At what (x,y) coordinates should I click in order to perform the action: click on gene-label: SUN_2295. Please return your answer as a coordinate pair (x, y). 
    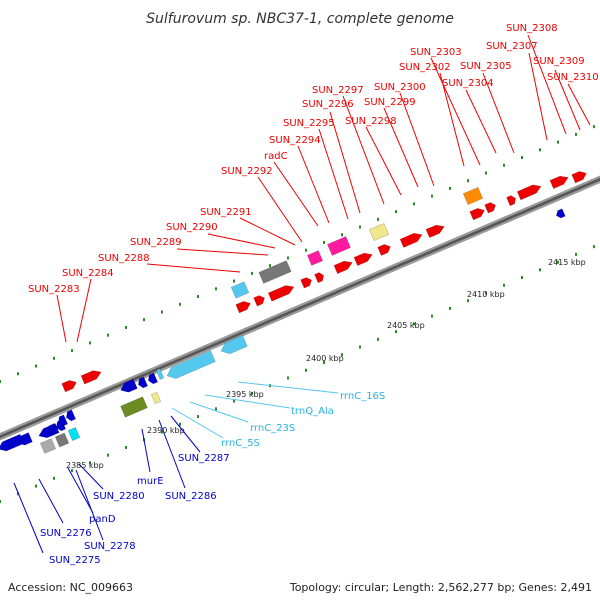
    Looking at the image, I should click on (309, 123).